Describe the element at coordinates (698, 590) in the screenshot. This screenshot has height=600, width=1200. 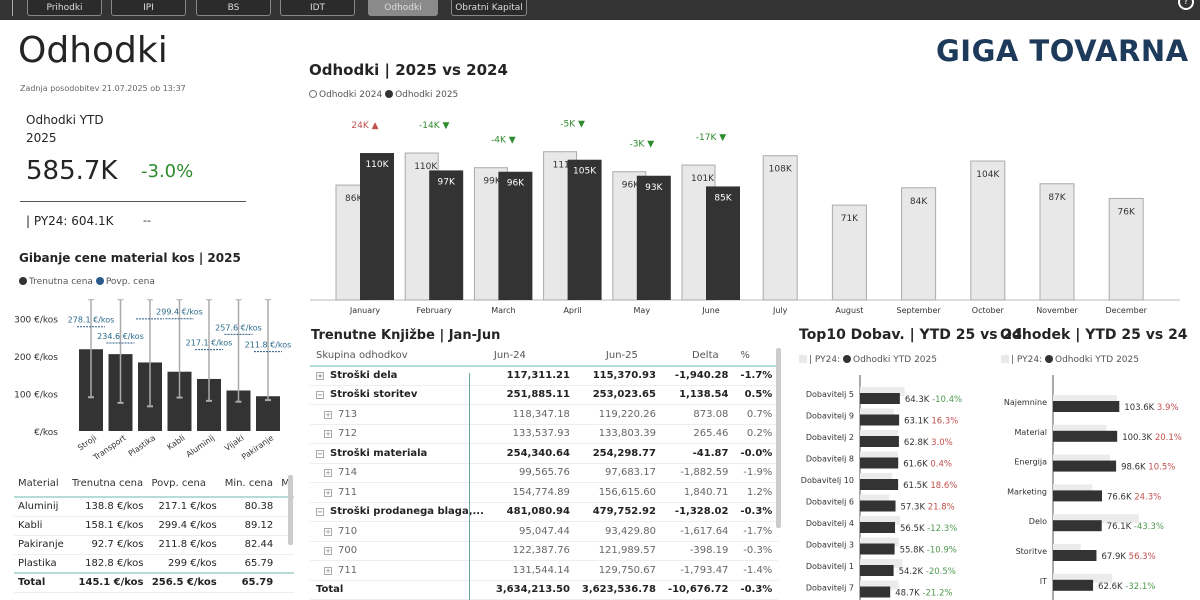
I see `table-cell: -10,676.72` at that location.